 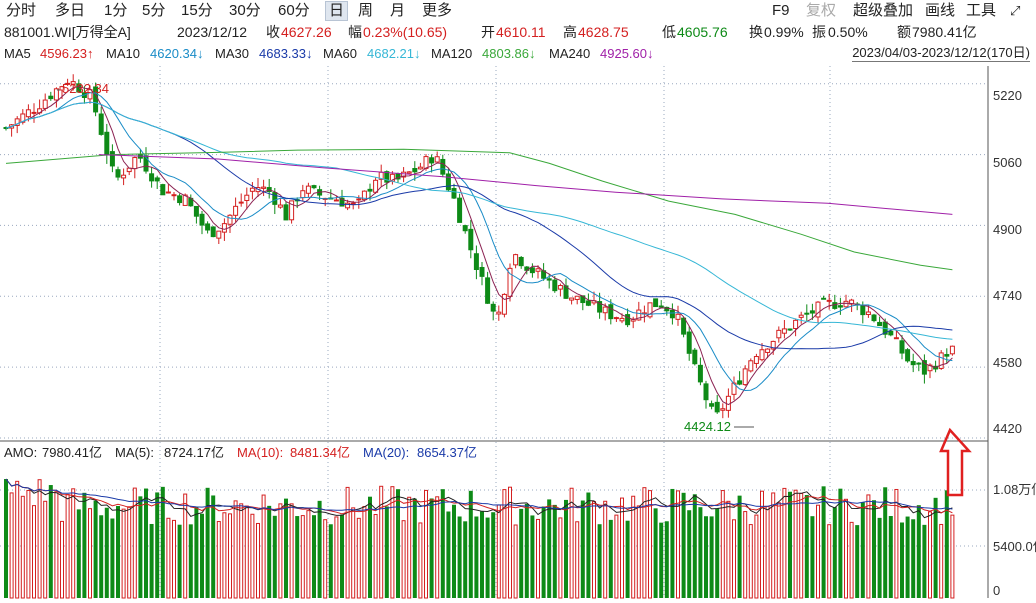 What do you see at coordinates (940, 10) in the screenshot?
I see `draw-line-button: 画线` at bounding box center [940, 10].